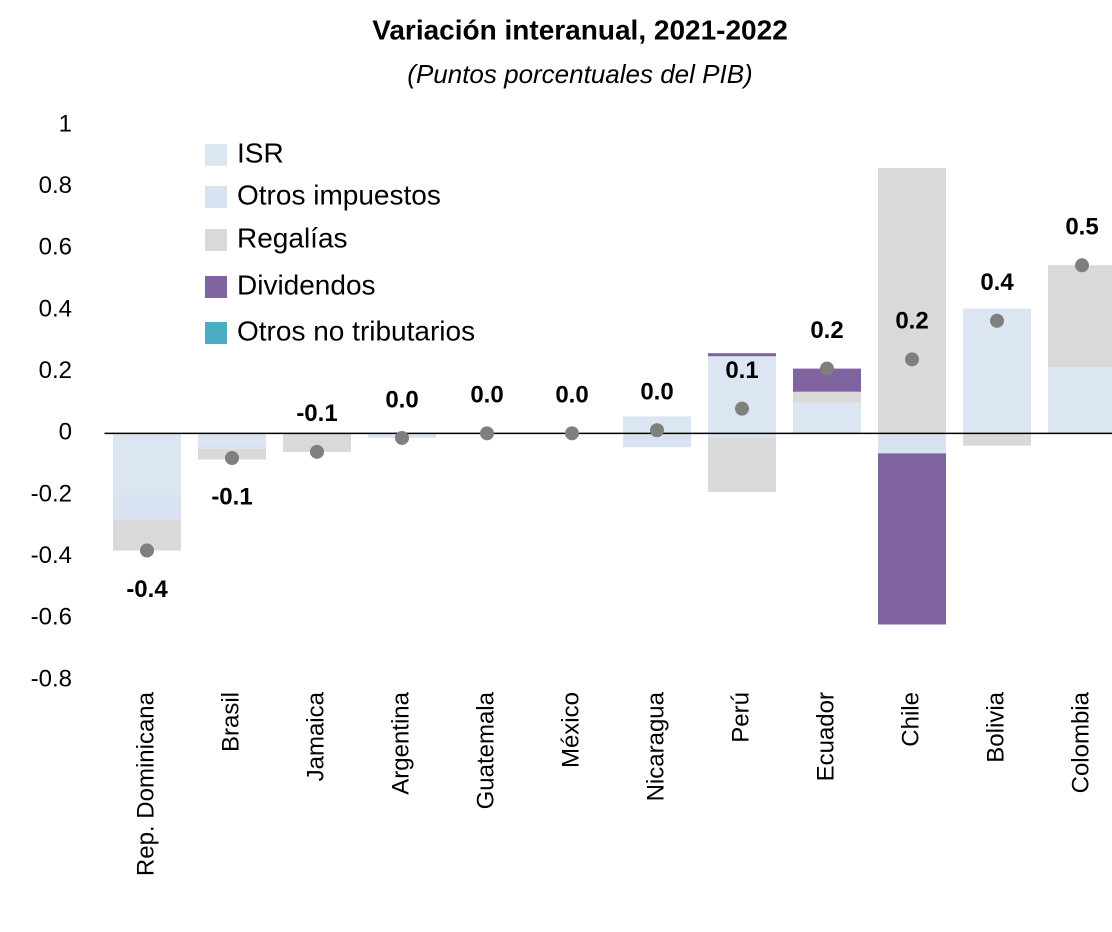 The height and width of the screenshot is (932, 1112). Describe the element at coordinates (147, 589) in the screenshot. I see `data-label: -0.4` at that location.